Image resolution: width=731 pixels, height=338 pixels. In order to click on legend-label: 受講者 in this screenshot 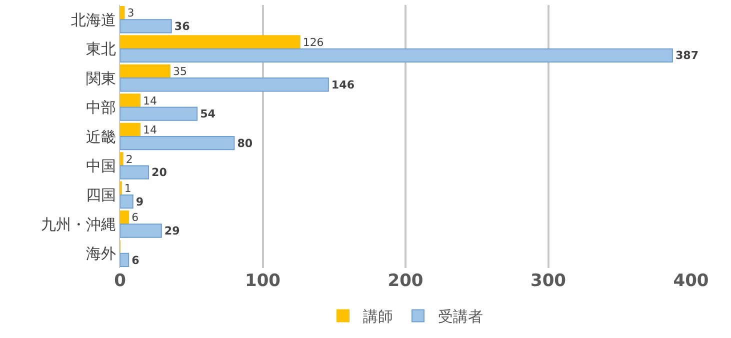, I will do `click(460, 317)`.